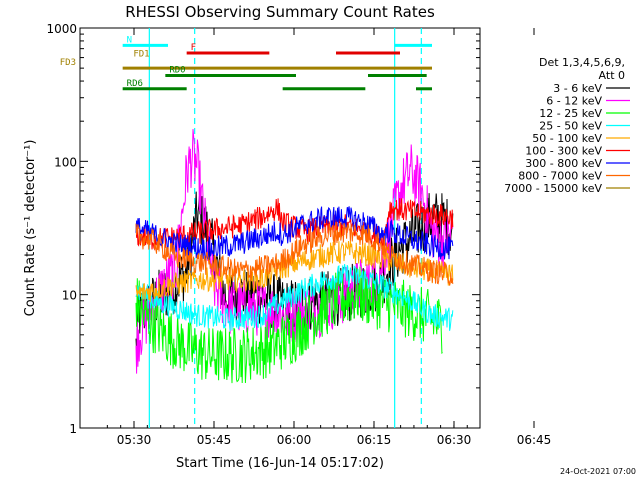 This screenshot has width=640, height=480. What do you see at coordinates (598, 471) in the screenshot?
I see `footer-date: 24-Oct-2021 07:00` at bounding box center [598, 471].